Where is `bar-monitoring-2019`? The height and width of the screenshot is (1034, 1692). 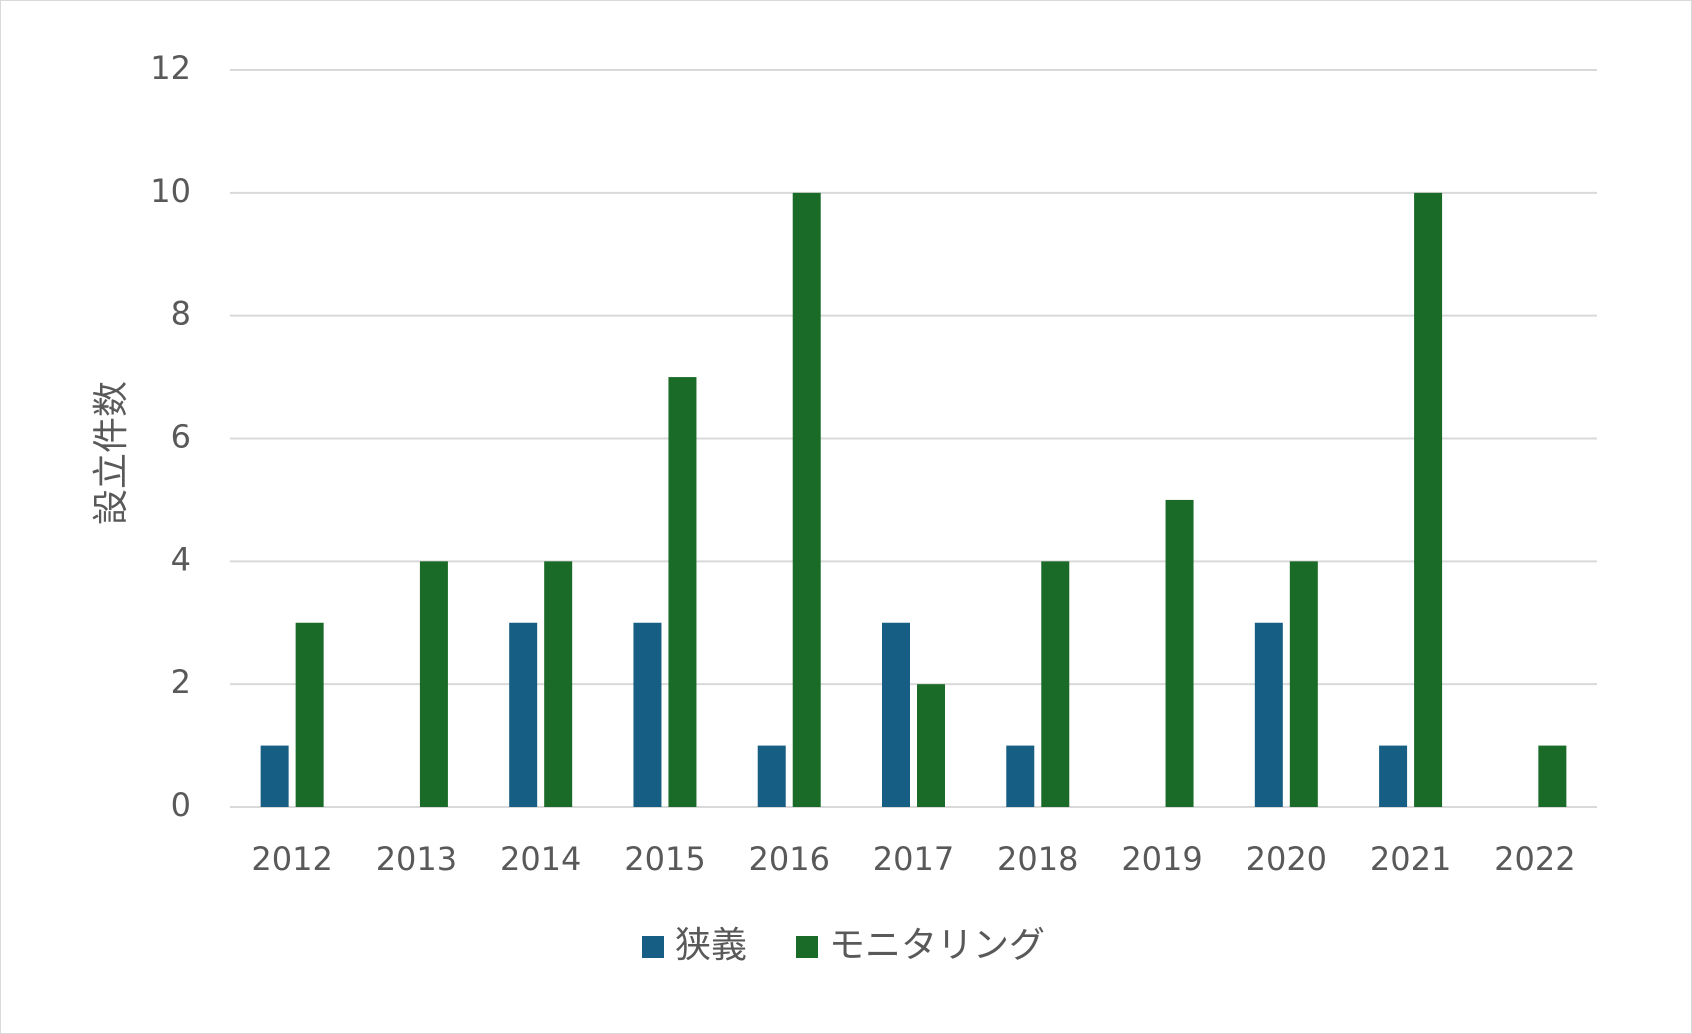 bar-monitoring-2019 is located at coordinates (1179, 653).